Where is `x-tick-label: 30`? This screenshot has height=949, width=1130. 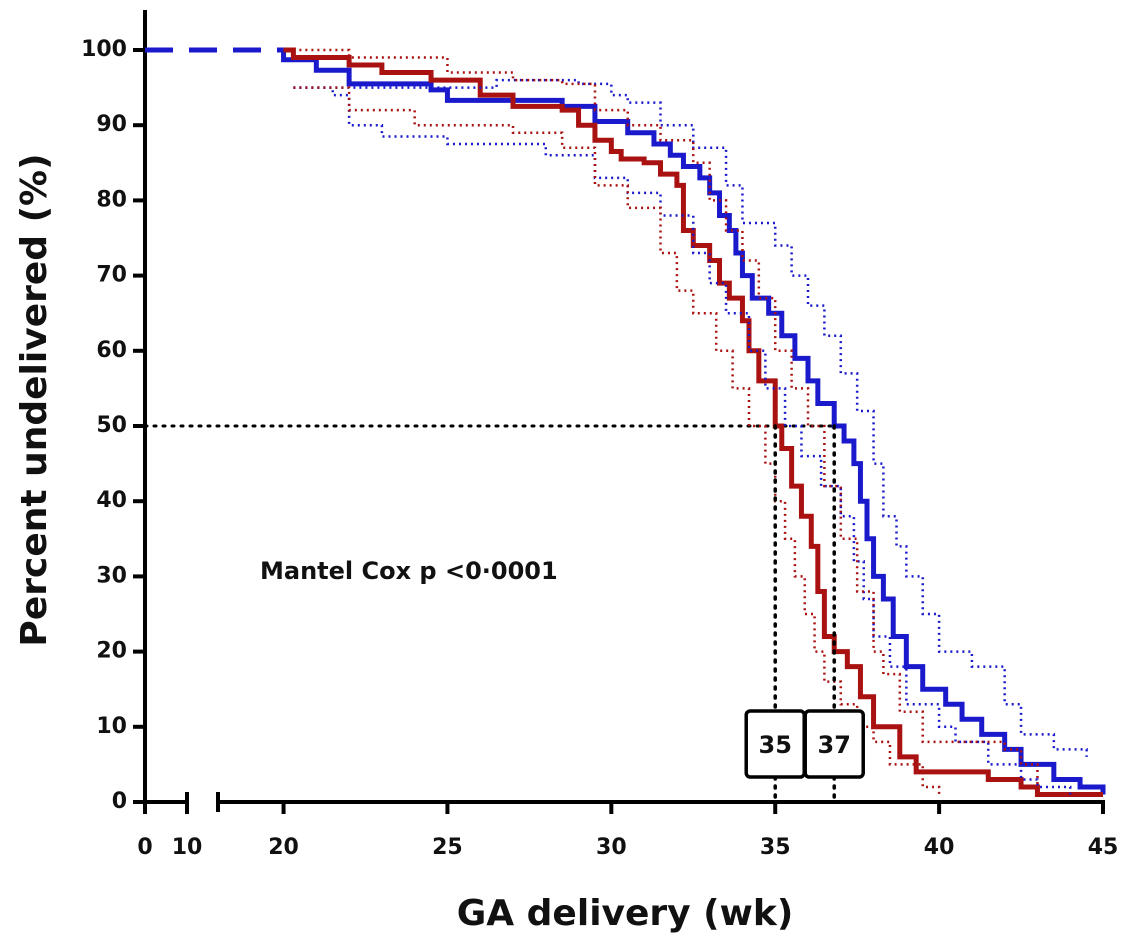
x-tick-label: 30 is located at coordinates (611, 847).